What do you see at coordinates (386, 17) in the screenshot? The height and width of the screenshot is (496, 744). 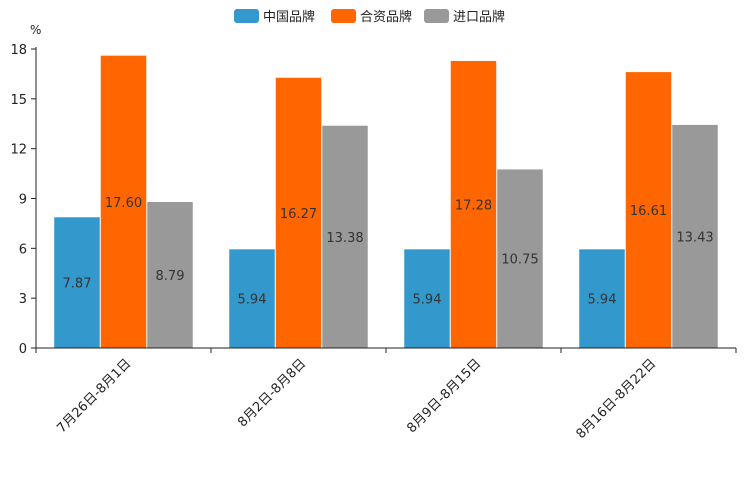 I see `legend-label: 合资品牌` at bounding box center [386, 17].